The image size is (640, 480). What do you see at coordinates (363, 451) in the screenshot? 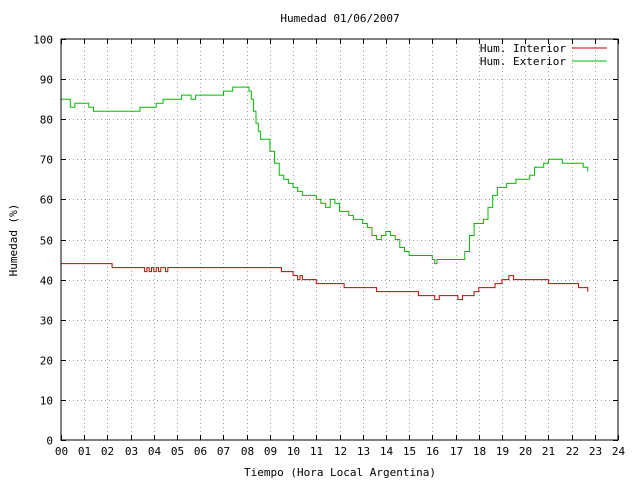
I see `x-tick-label: 13` at bounding box center [363, 451].